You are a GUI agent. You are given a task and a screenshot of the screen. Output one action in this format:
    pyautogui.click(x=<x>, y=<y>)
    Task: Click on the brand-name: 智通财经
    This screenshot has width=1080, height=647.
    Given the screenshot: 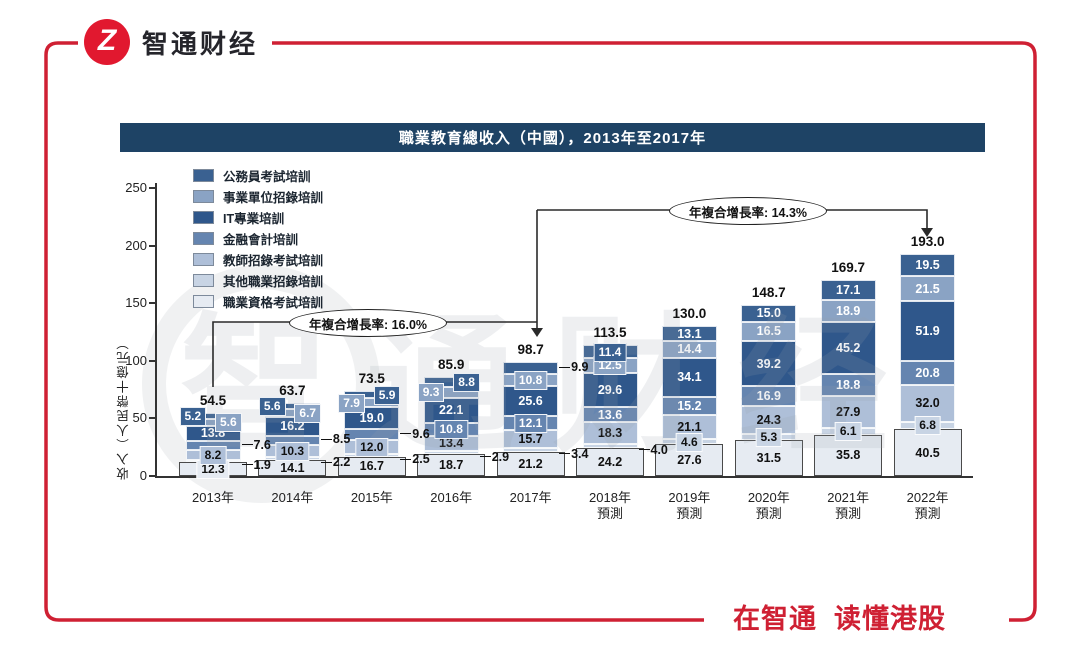 What is the action you would take?
    pyautogui.click(x=200, y=43)
    